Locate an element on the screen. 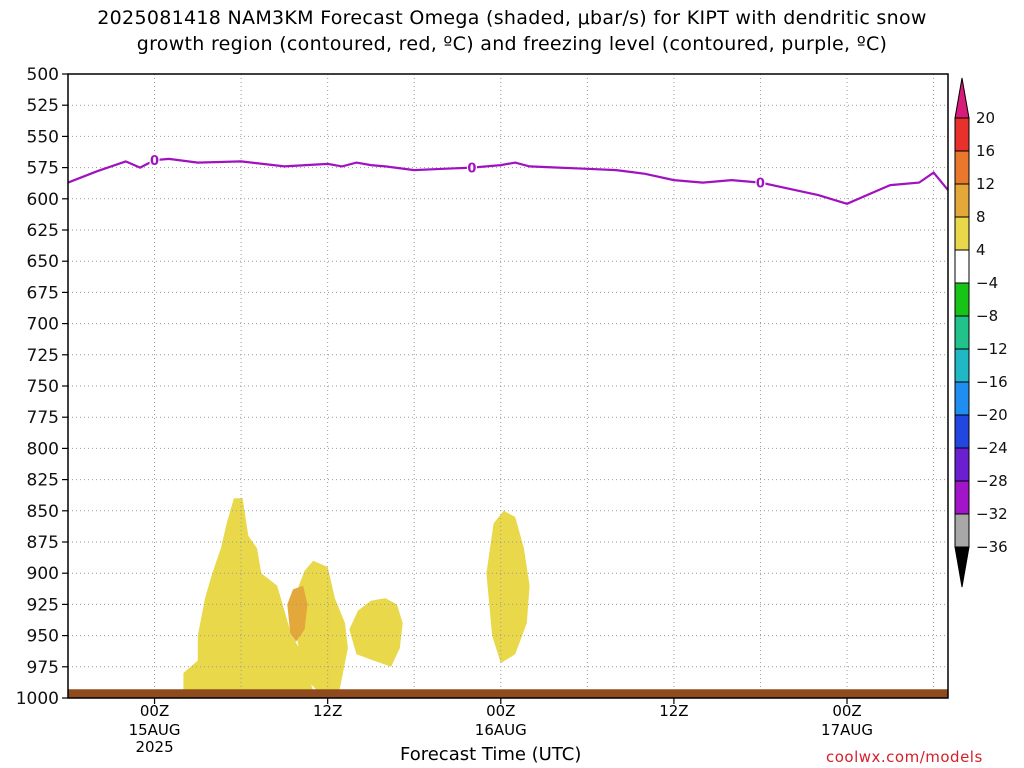 This screenshot has height=768, width=1024. freezing-level-contour: 0 0 0 is located at coordinates (508, 179).